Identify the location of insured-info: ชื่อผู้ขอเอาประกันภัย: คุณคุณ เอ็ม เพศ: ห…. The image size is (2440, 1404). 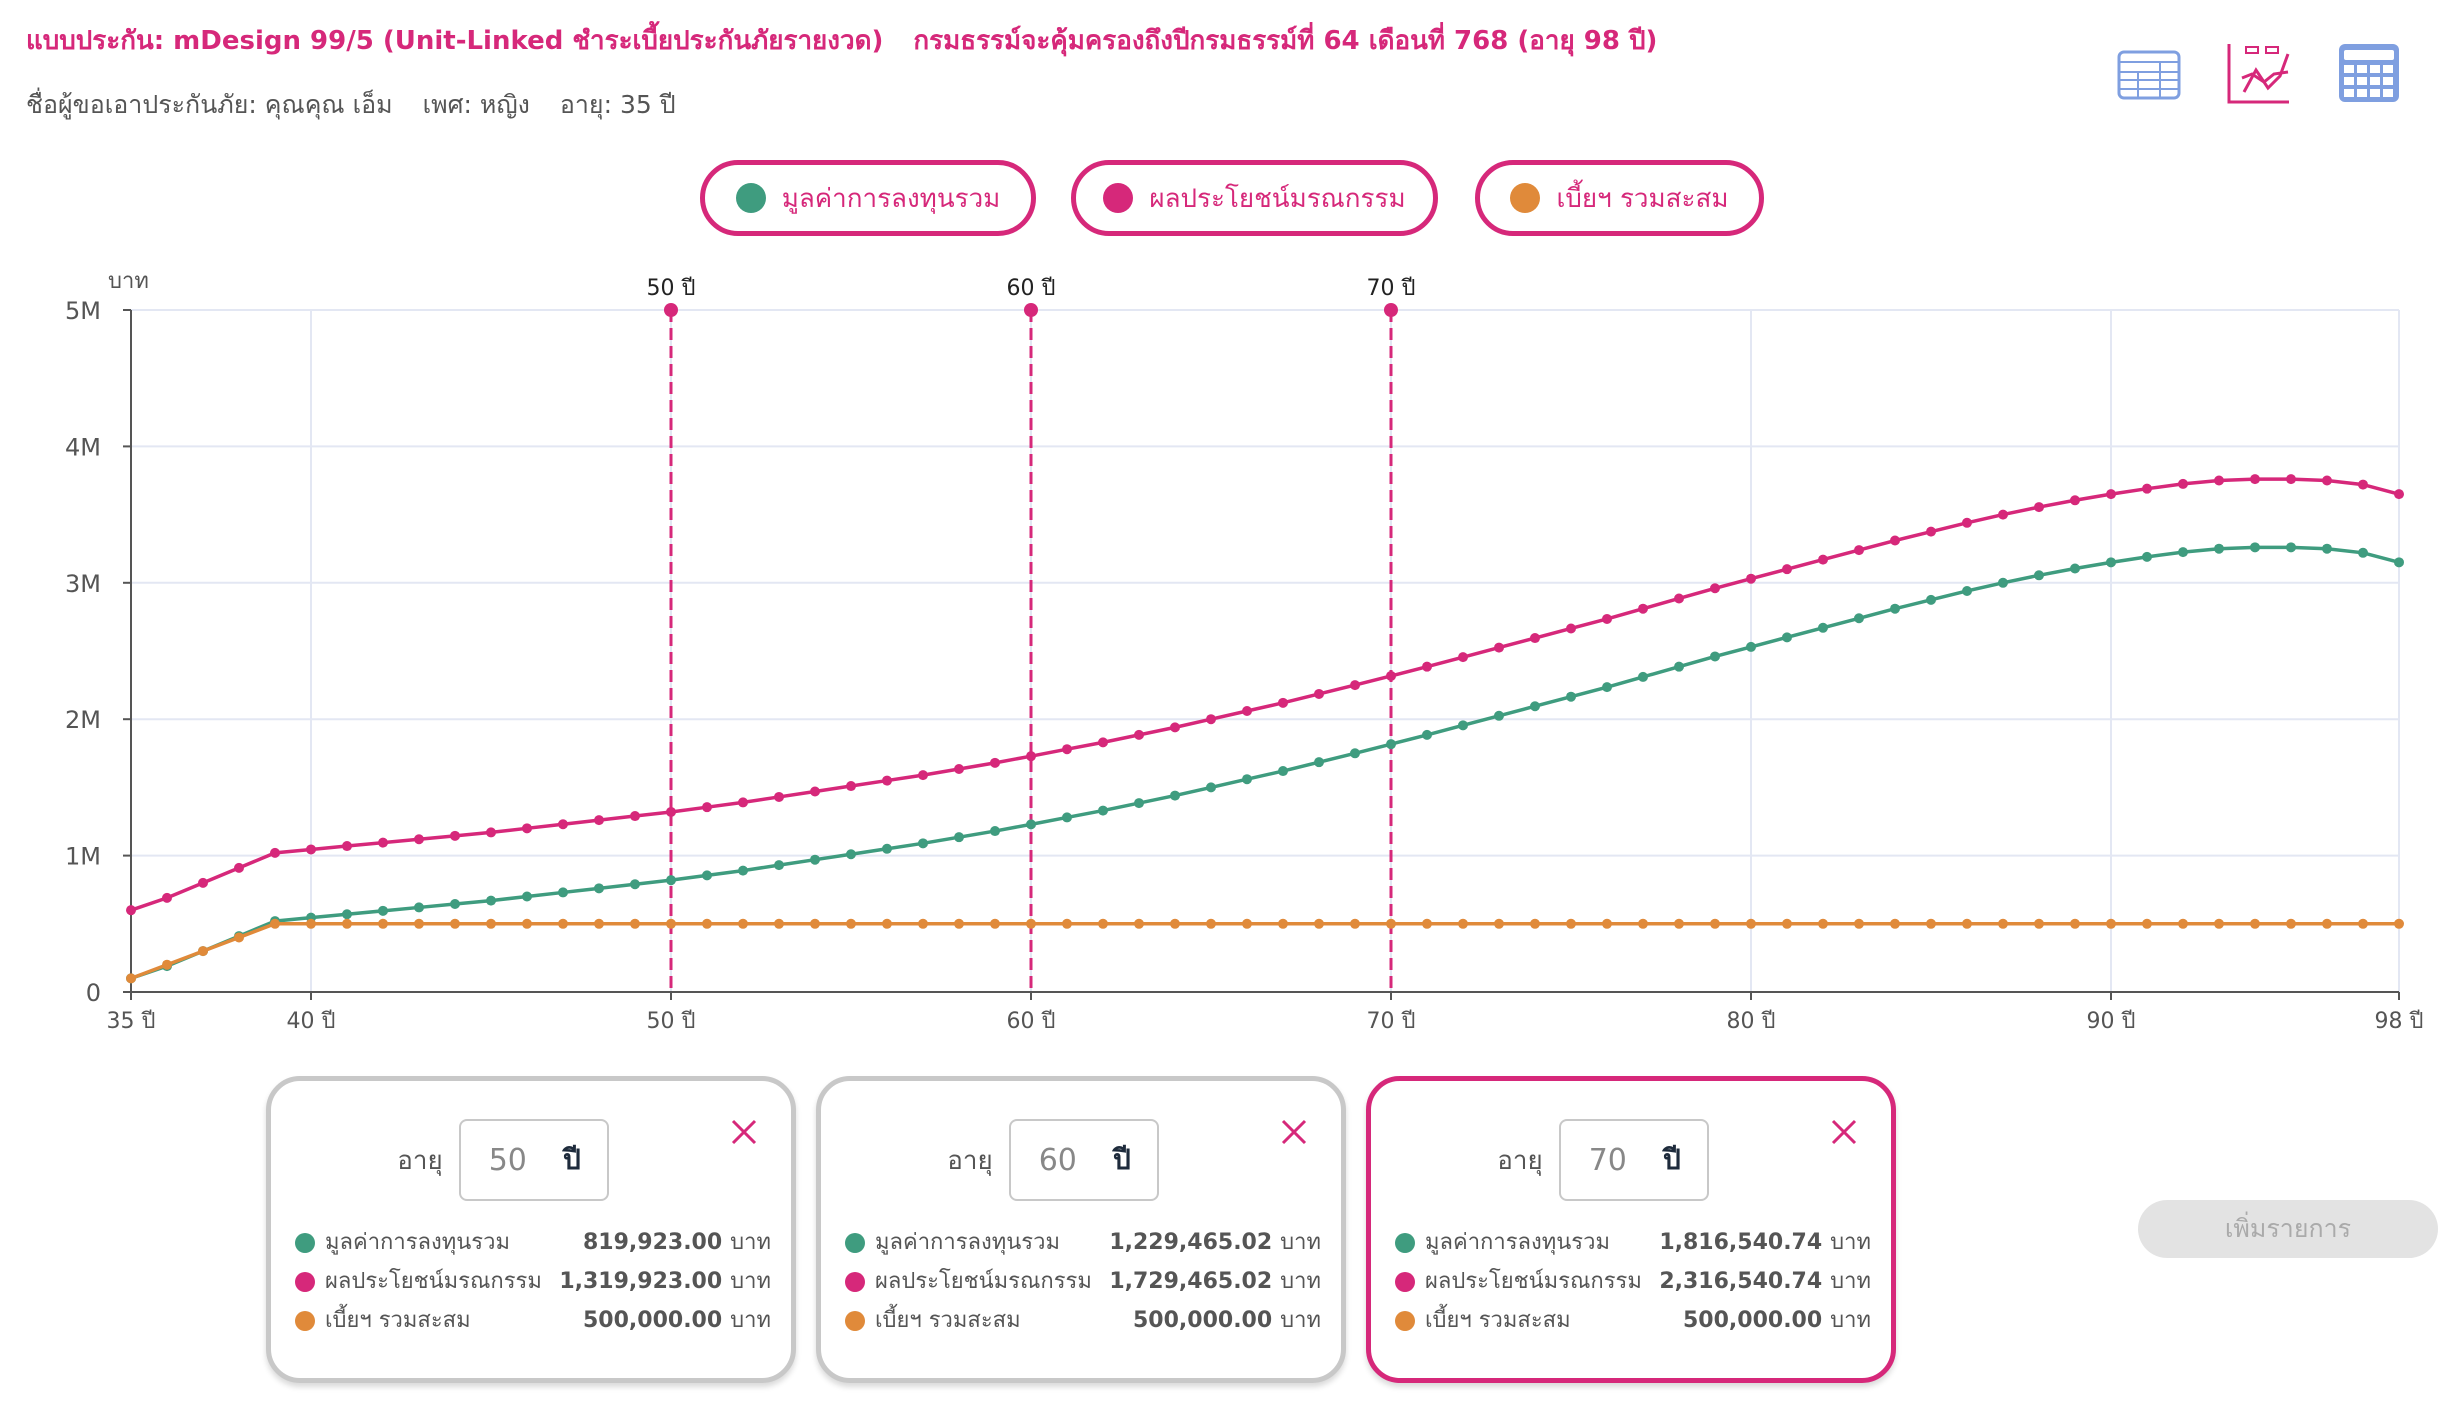
(1056, 105).